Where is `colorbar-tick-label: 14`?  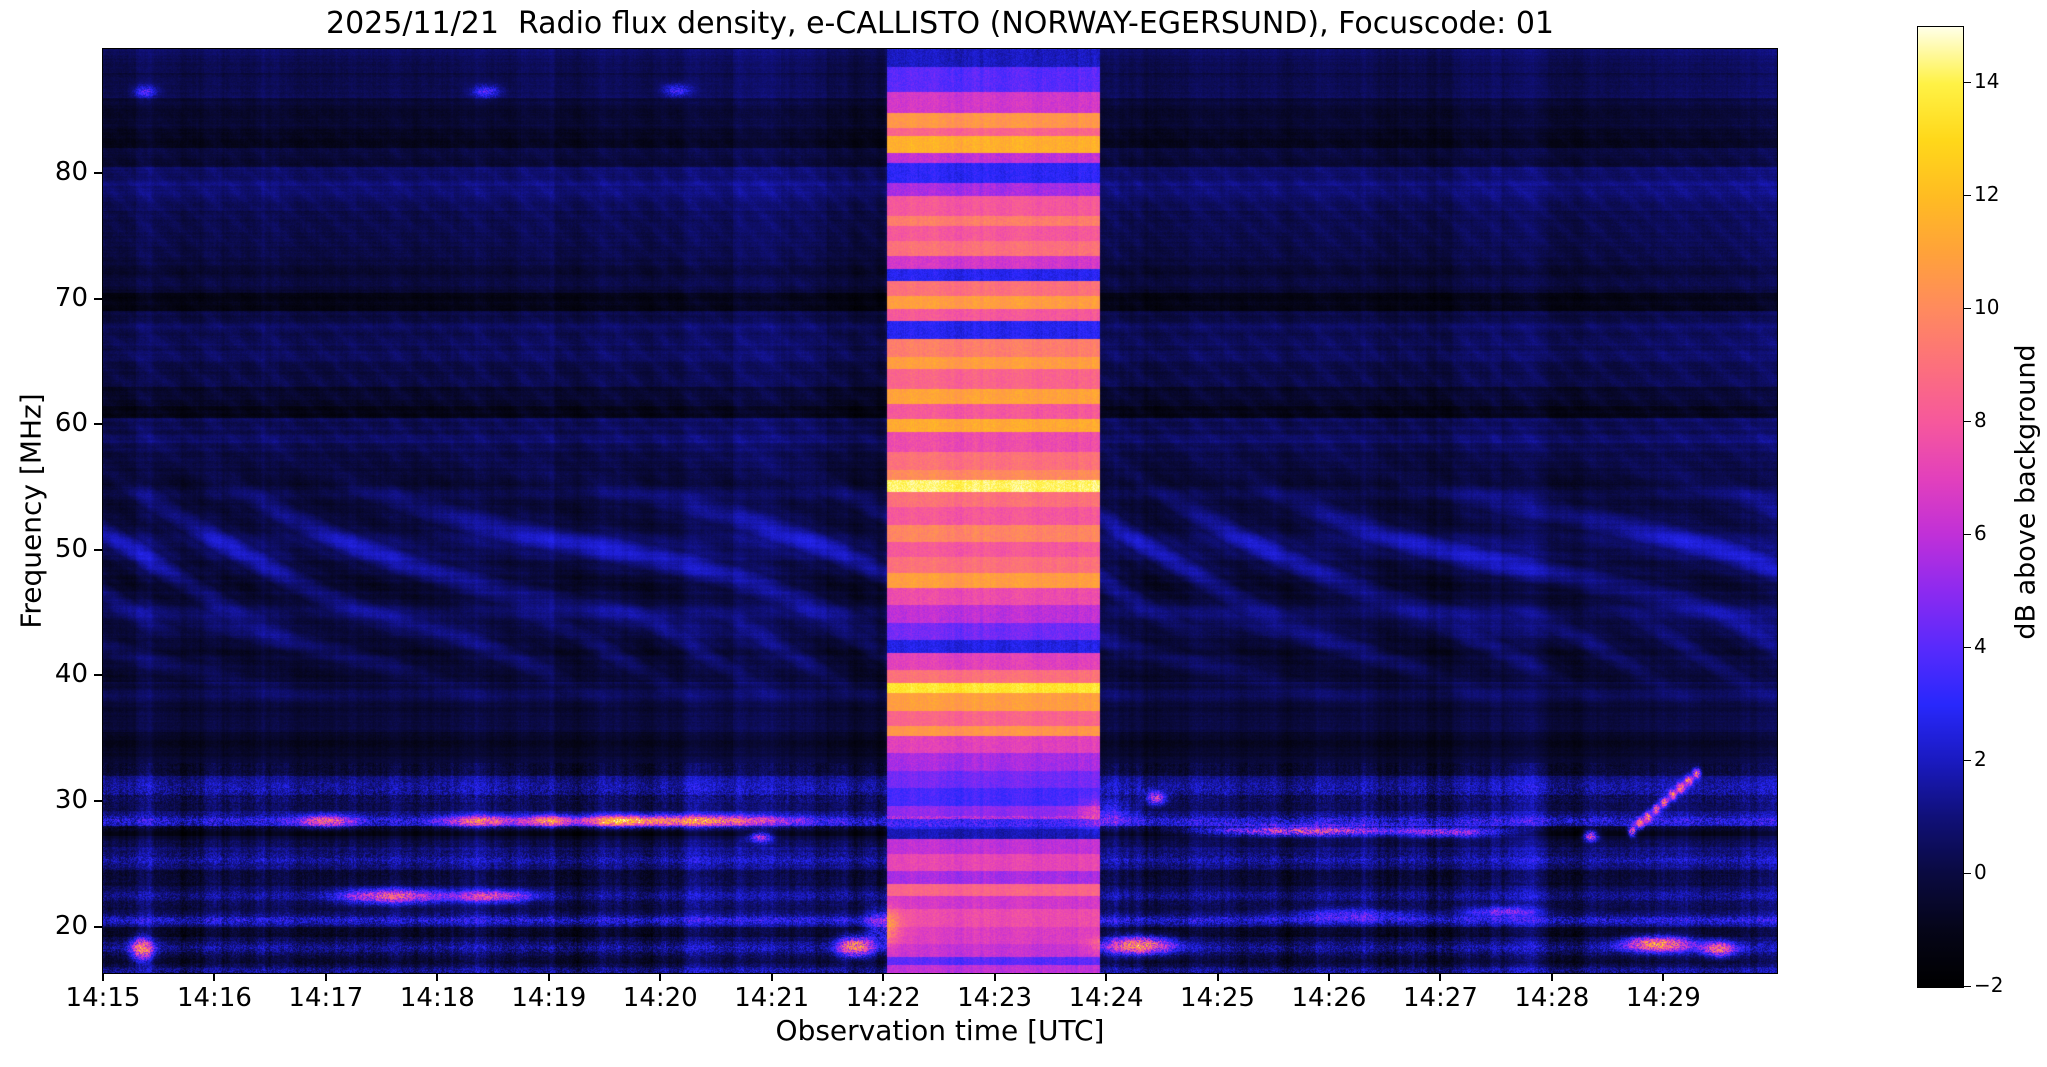
colorbar-tick-label: 14 is located at coordinates (1987, 81).